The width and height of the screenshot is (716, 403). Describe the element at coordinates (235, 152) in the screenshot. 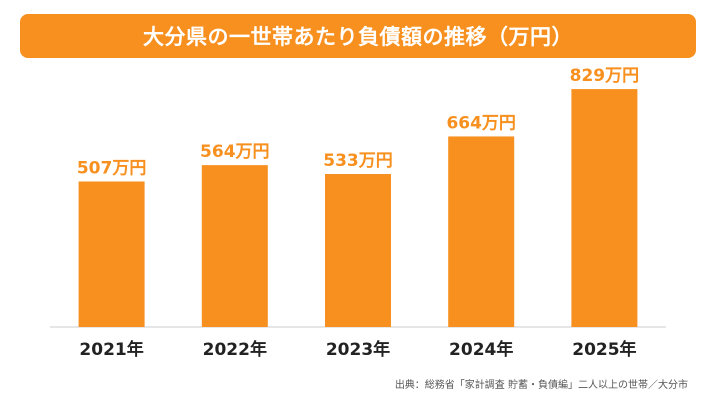

I see `data-label-1: 564万円` at that location.